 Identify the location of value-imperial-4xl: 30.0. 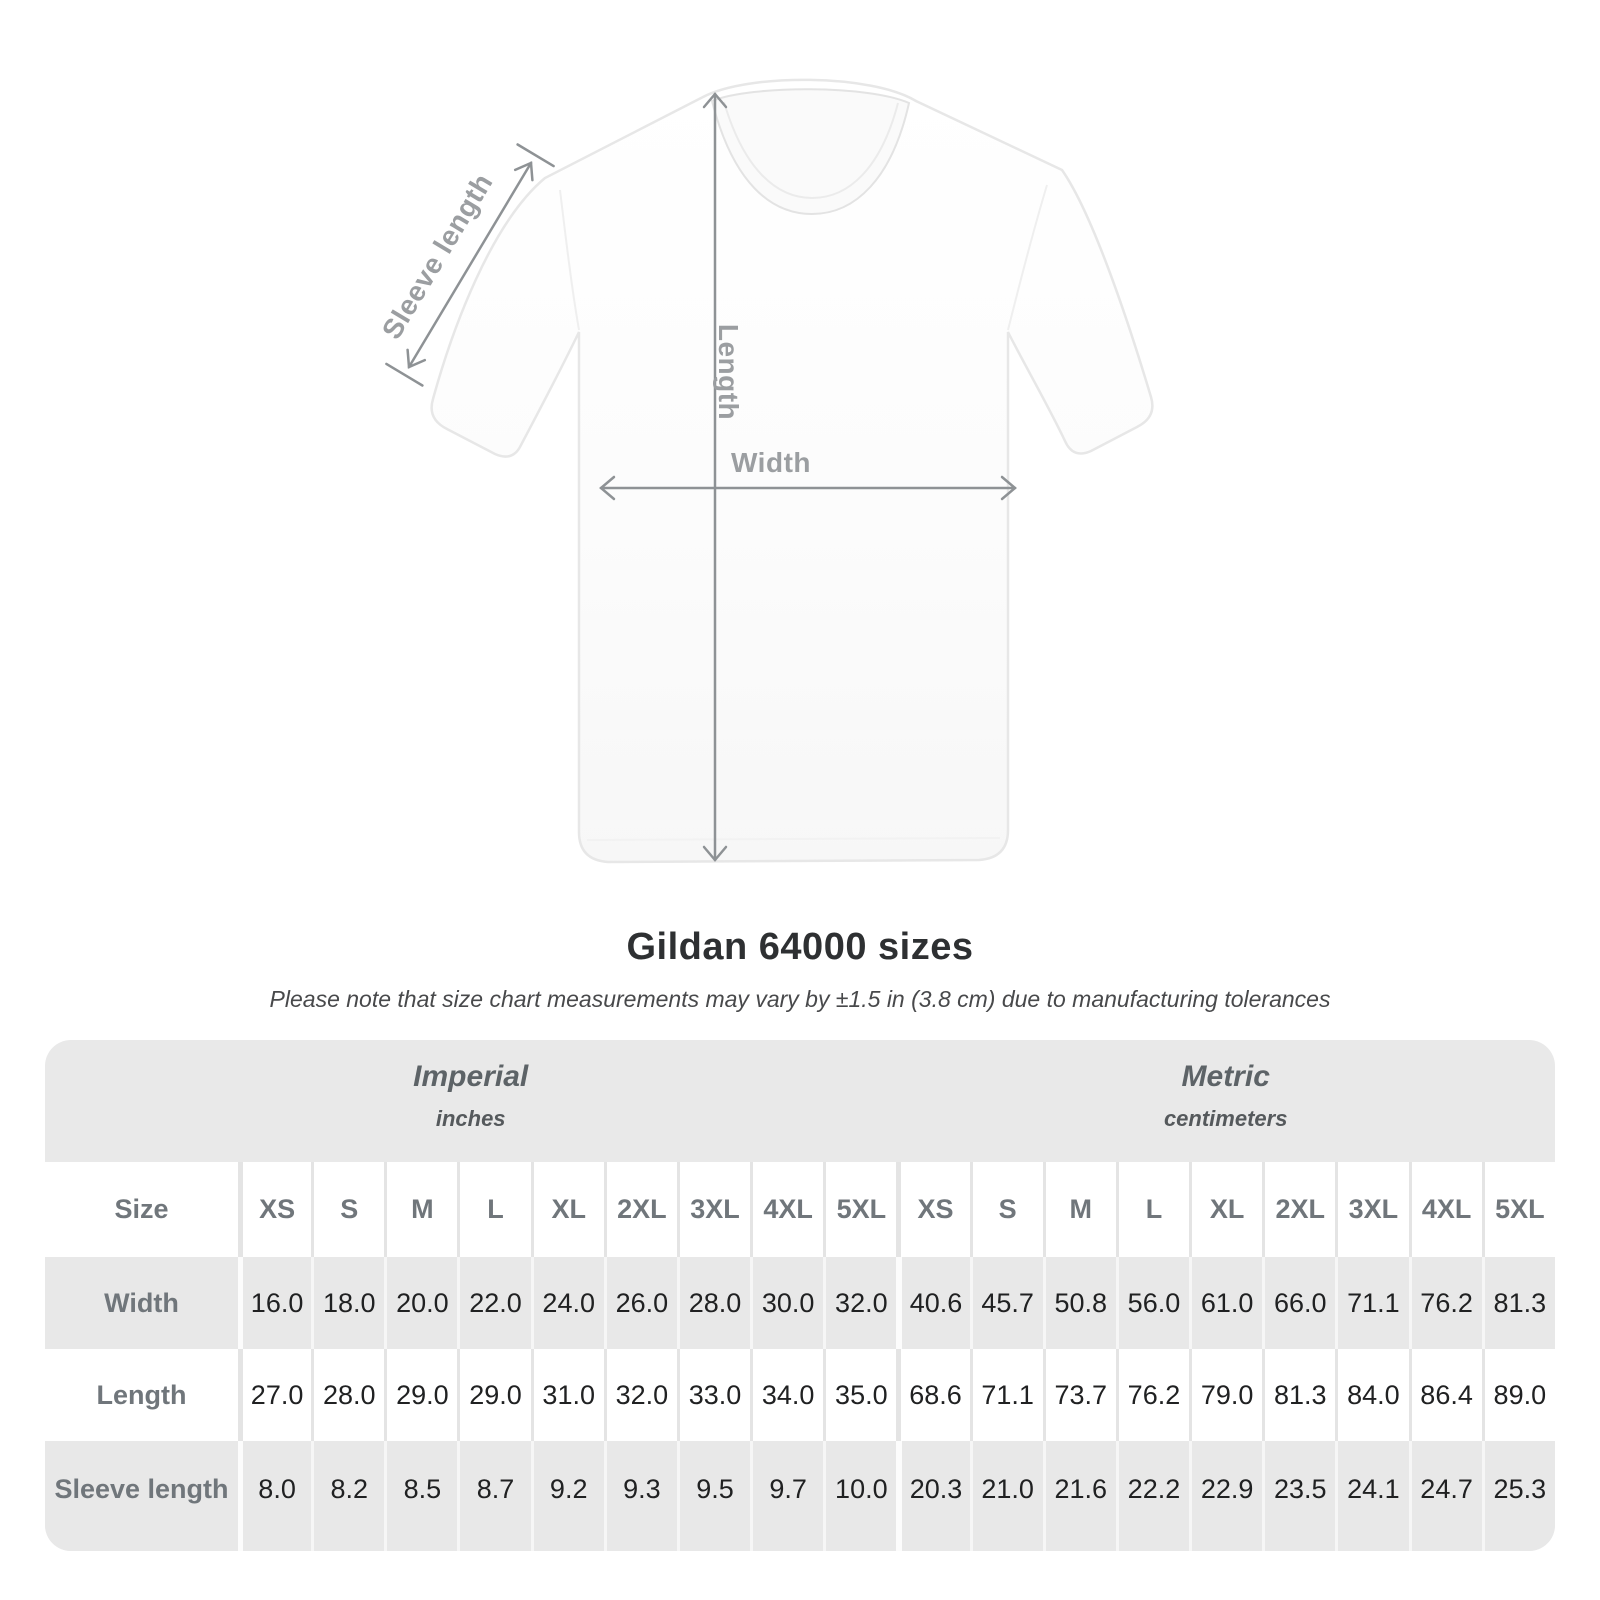
(787, 1303).